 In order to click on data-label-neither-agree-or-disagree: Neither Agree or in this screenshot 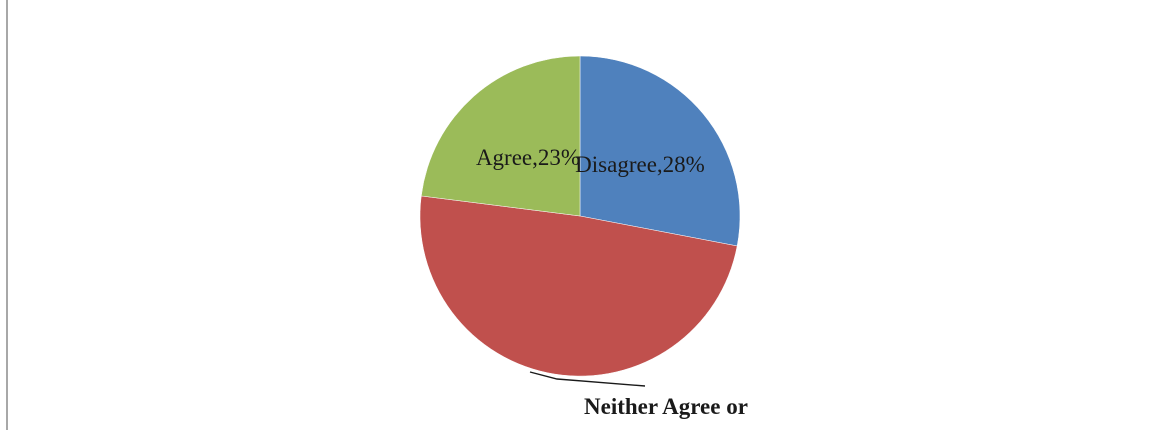, I will do `click(666, 406)`.